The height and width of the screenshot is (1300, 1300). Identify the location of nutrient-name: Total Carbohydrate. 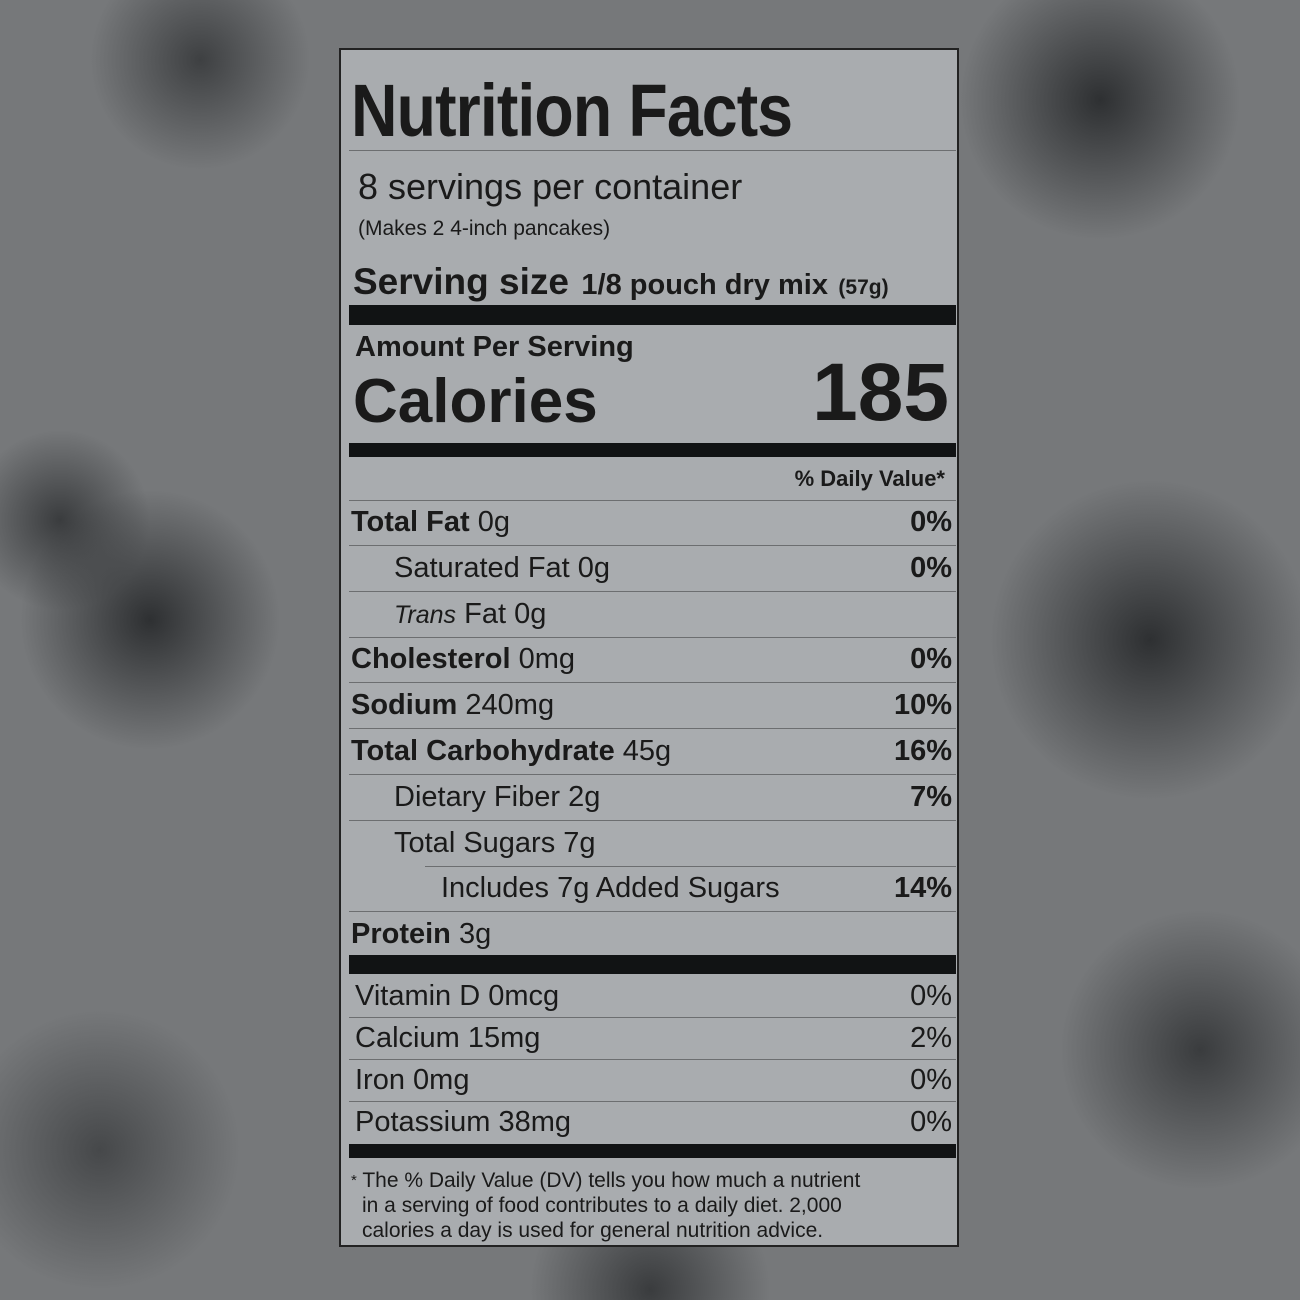
(483, 751).